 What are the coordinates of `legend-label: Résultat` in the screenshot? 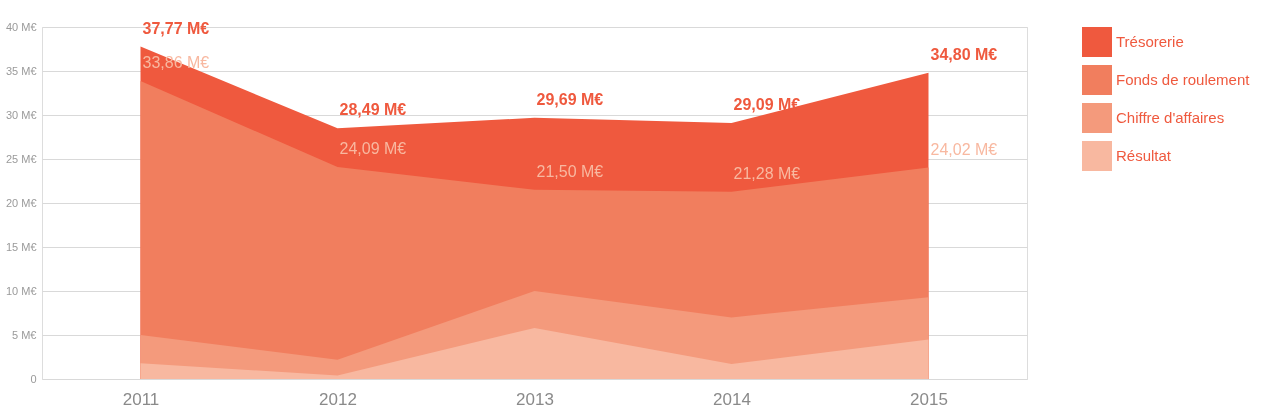 It's located at (1144, 155).